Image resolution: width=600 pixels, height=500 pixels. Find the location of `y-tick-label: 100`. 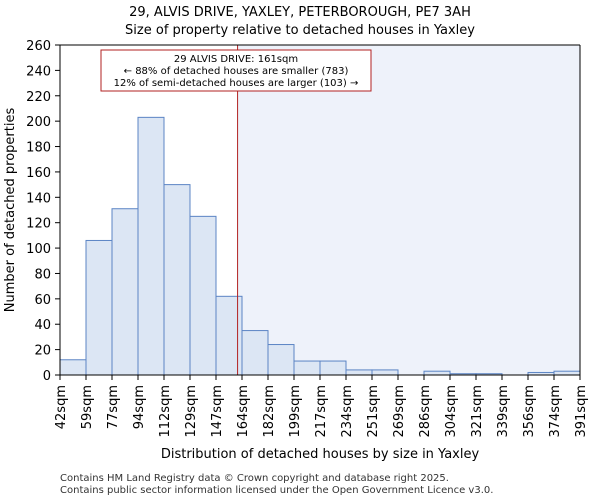

y-tick-label: 100 is located at coordinates (38, 249).